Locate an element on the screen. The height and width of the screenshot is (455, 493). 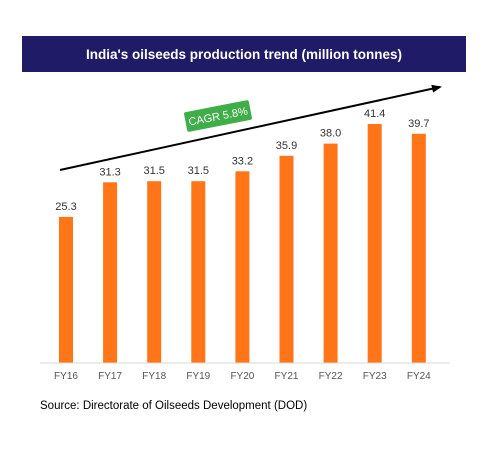
value-label-fy21: 35.9 is located at coordinates (286, 146).